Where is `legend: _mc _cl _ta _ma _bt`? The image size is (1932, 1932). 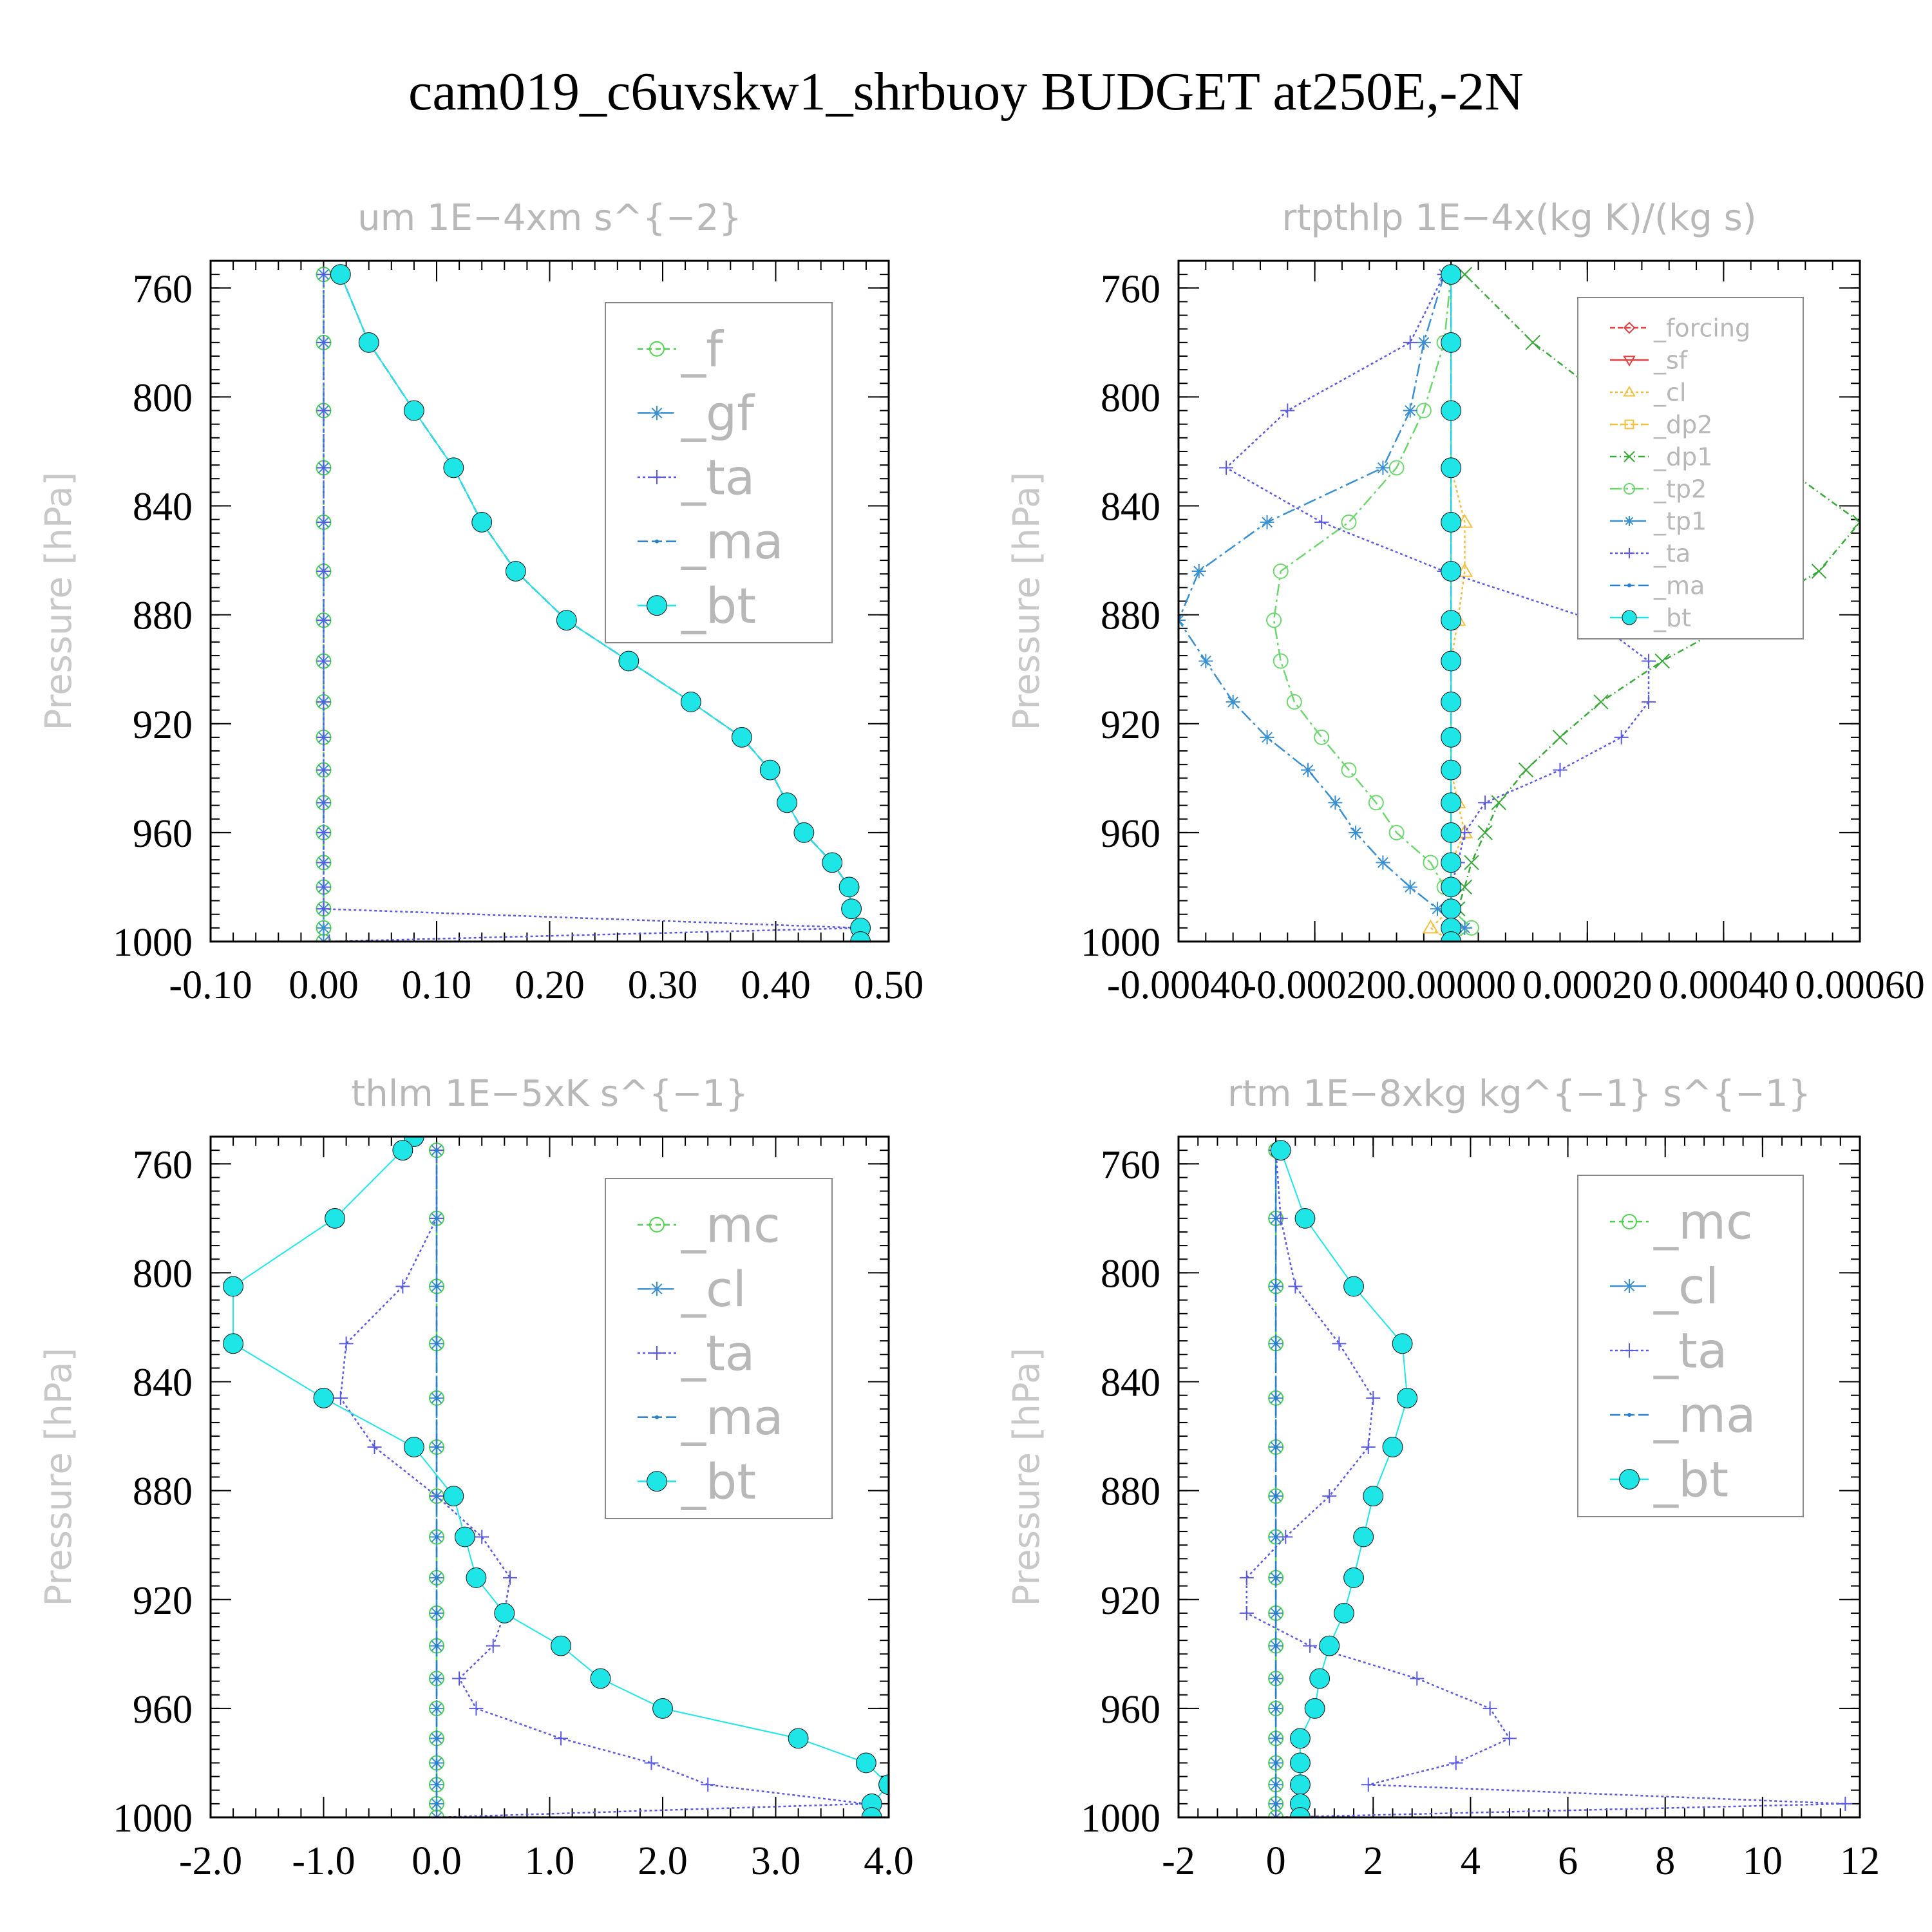 legend: _mc _cl _ta _ma _bt is located at coordinates (1690, 1346).